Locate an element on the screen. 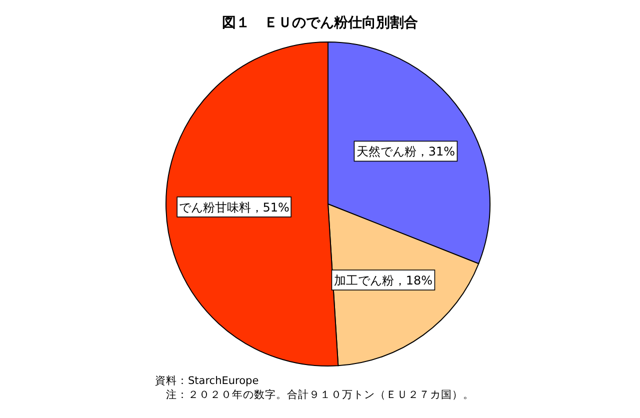 The height and width of the screenshot is (418, 640). data-label: ，31% is located at coordinates (436, 151).